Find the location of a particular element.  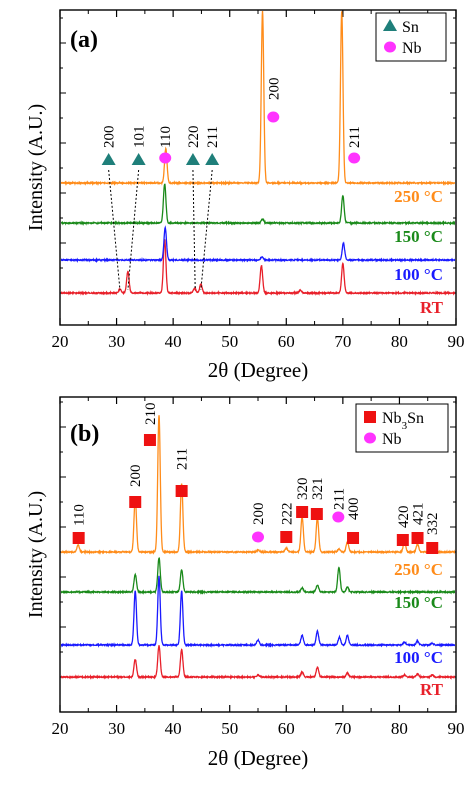

legend-label: Nb3Sn is located at coordinates (403, 421).